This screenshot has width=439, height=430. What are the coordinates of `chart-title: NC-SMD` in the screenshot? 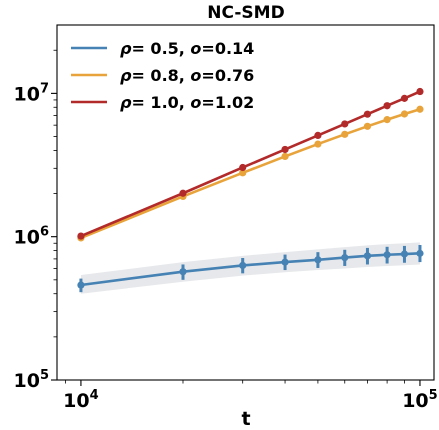 It's located at (245, 13).